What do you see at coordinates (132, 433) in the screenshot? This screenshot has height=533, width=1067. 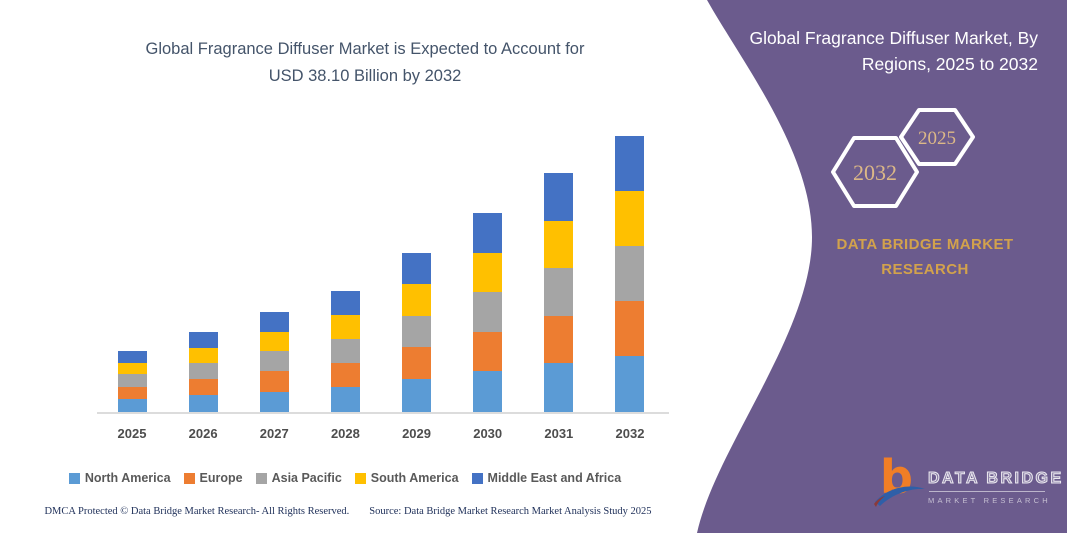 I see `x-axis-label: 2025` at bounding box center [132, 433].